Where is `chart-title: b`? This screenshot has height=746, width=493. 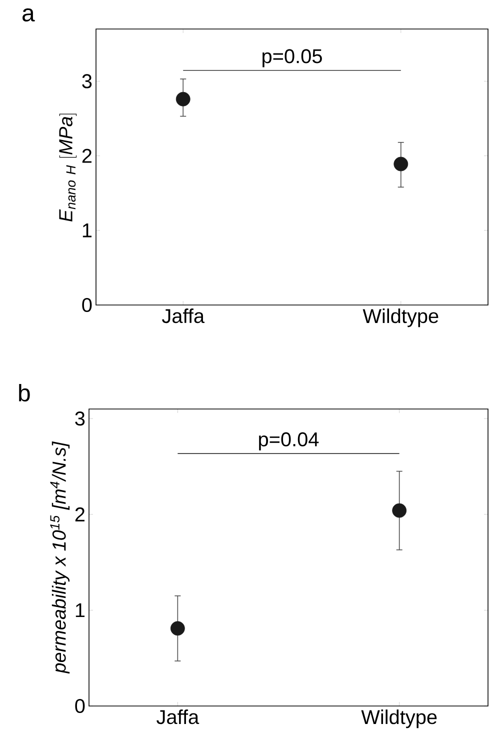
chart-title: b is located at coordinates (24, 393).